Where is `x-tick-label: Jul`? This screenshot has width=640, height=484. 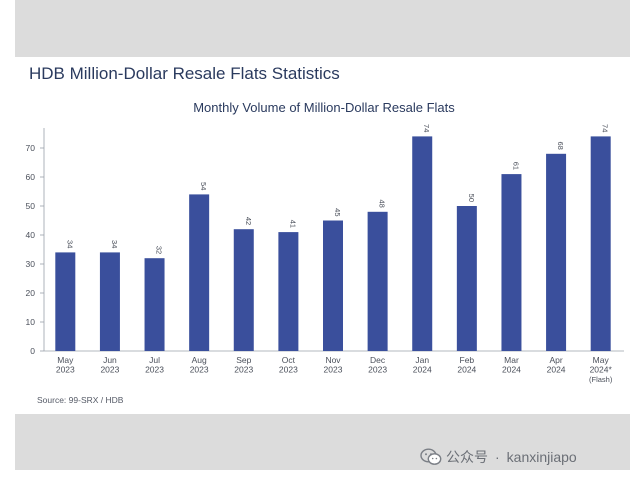
x-tick-label: Jul is located at coordinates (154, 360).